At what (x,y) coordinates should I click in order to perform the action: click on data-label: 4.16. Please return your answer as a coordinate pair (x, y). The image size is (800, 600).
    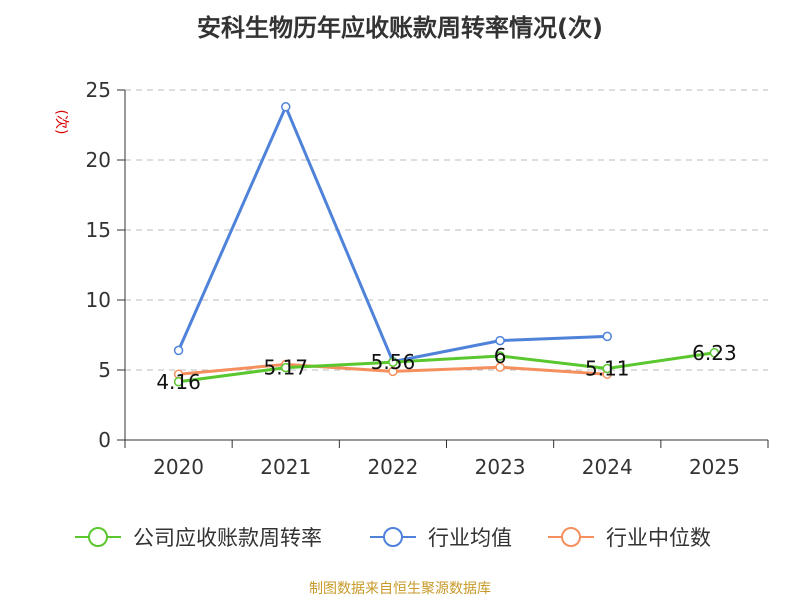
    Looking at the image, I should click on (178, 382).